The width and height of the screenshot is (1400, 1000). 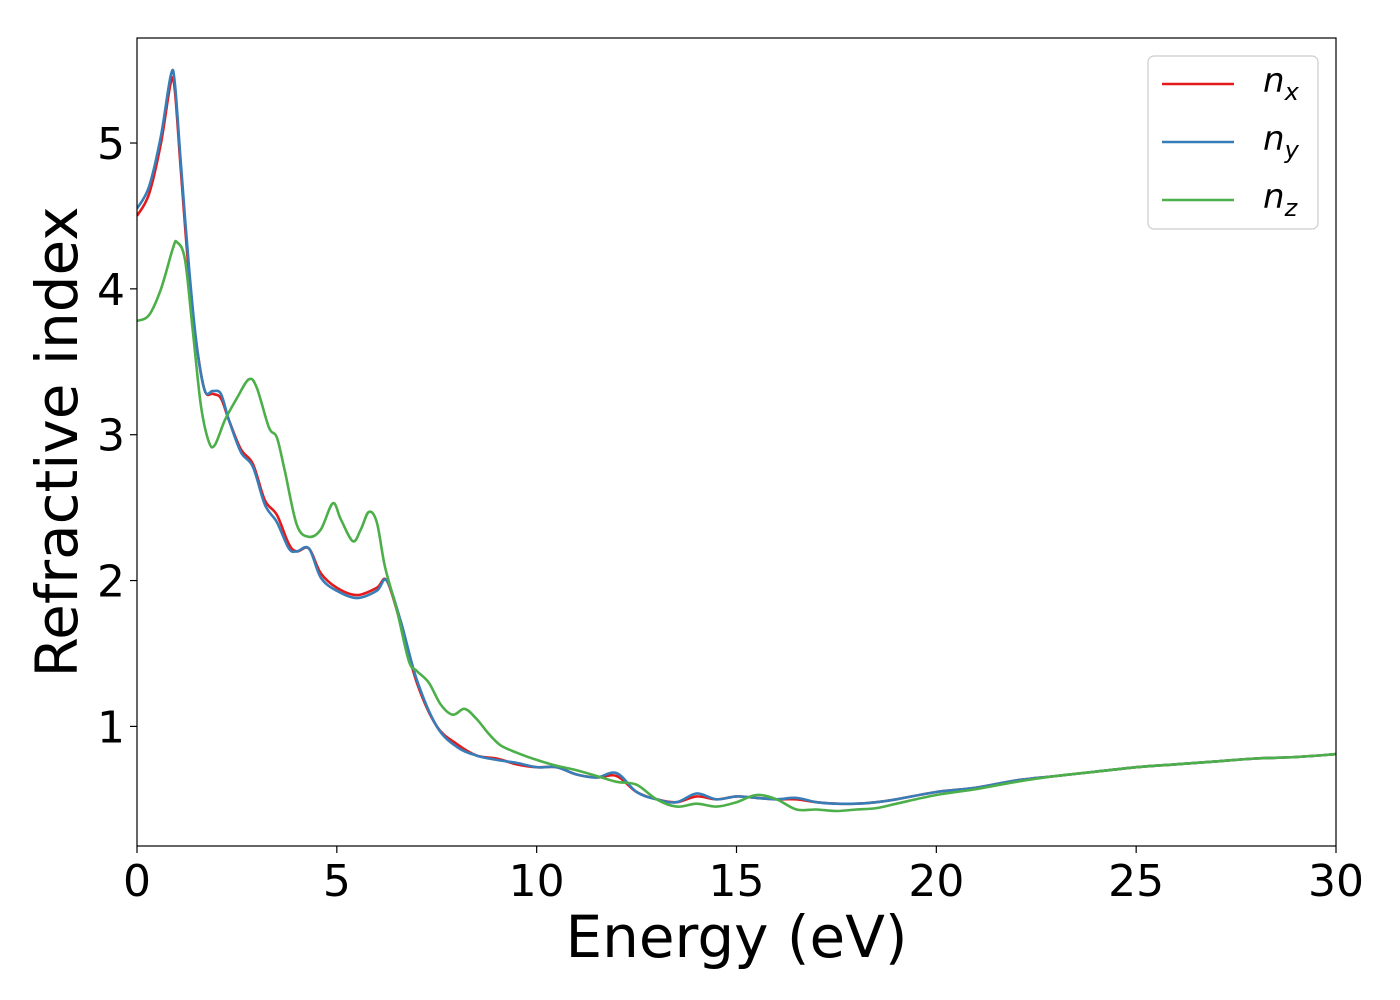 I want to click on x-tick-label: 10, so click(x=537, y=881).